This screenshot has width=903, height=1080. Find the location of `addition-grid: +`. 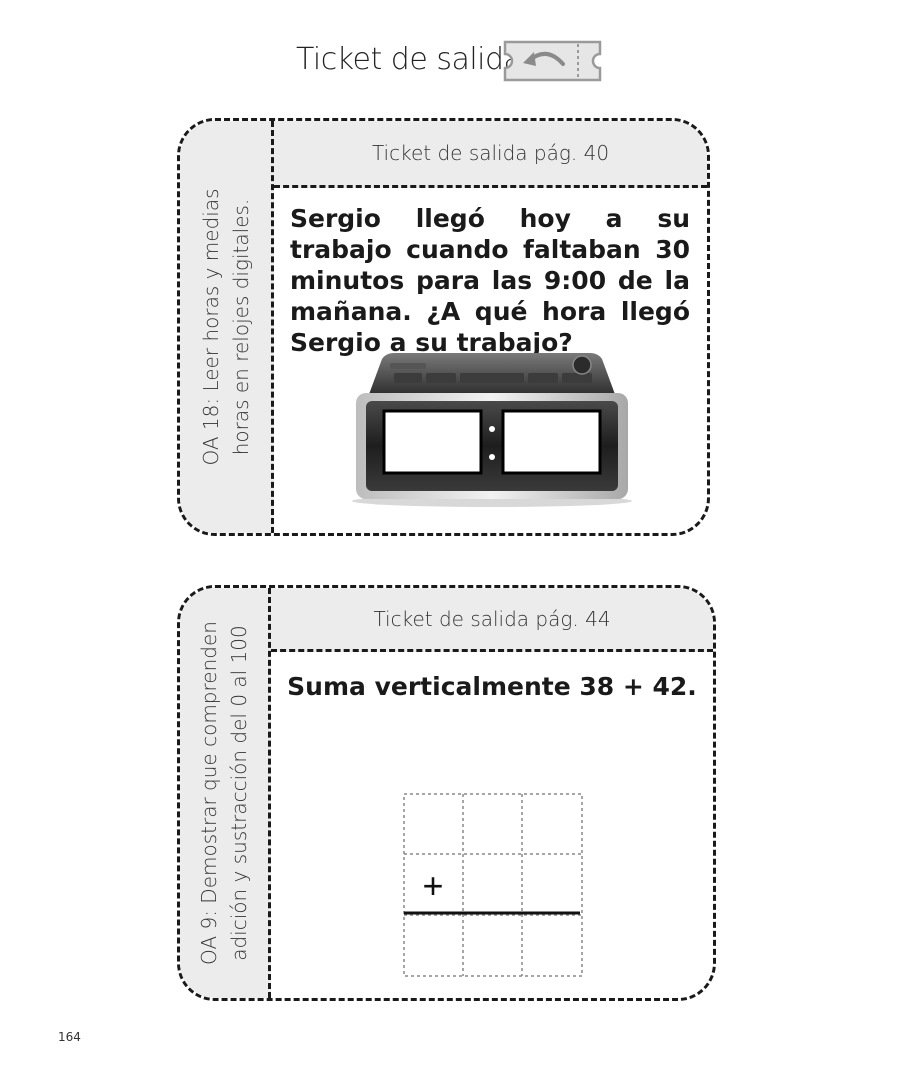

addition-grid: + is located at coordinates (493, 885).